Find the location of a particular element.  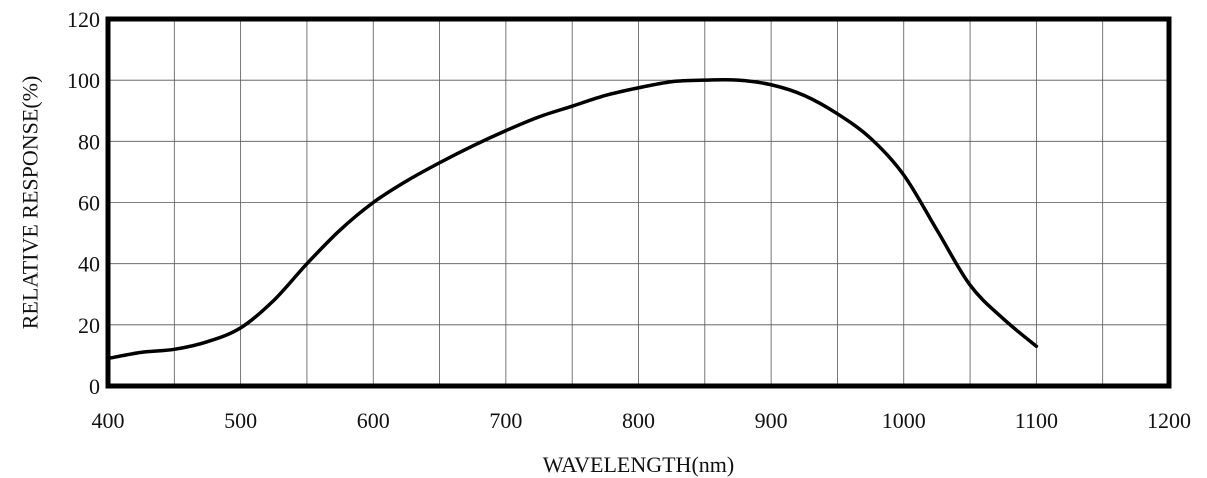

y-tick-label: 100 is located at coordinates (83, 80).